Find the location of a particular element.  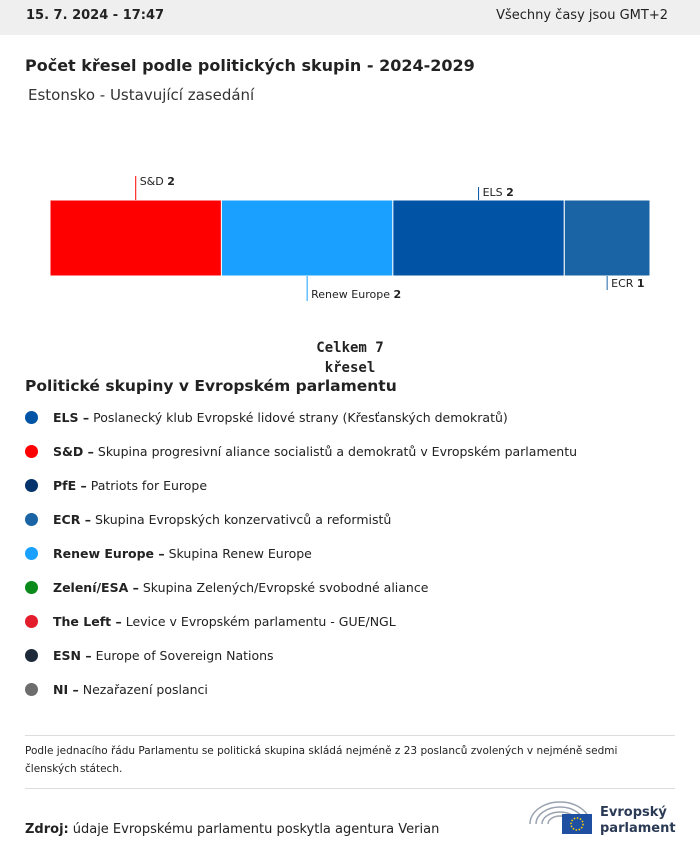

segment-label: ELS 2 is located at coordinates (498, 192).